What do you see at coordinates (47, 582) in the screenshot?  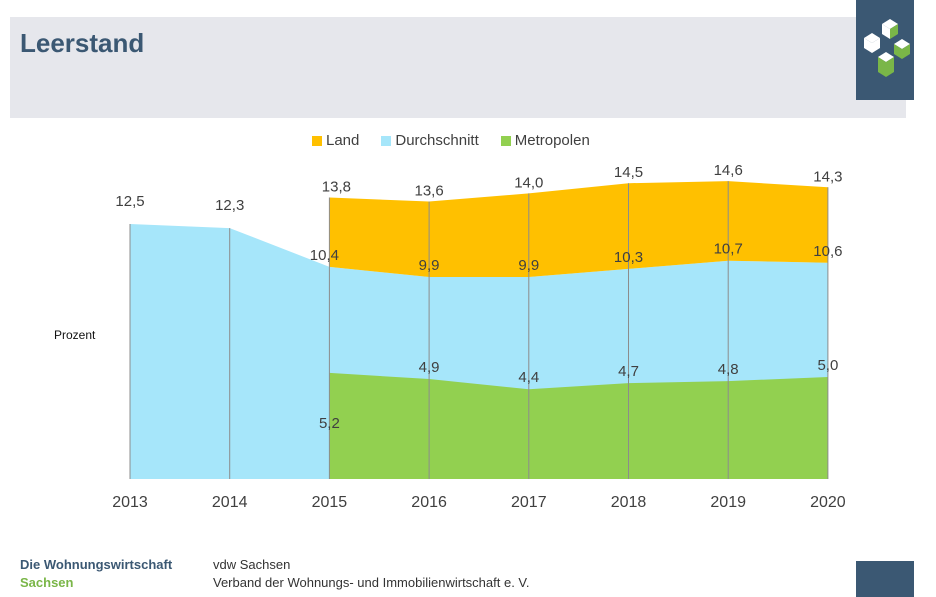 I see `footer-org-line2: Sachsen` at bounding box center [47, 582].